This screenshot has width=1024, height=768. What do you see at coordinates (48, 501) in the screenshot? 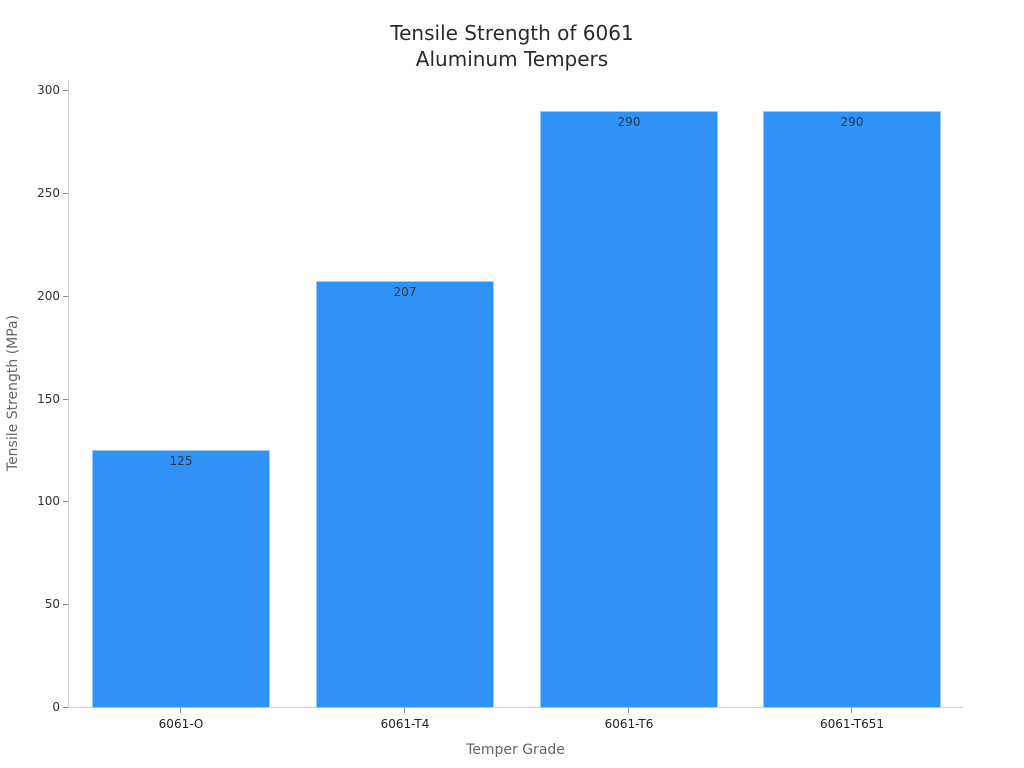
I see `y-tick-label: 100` at bounding box center [48, 501].